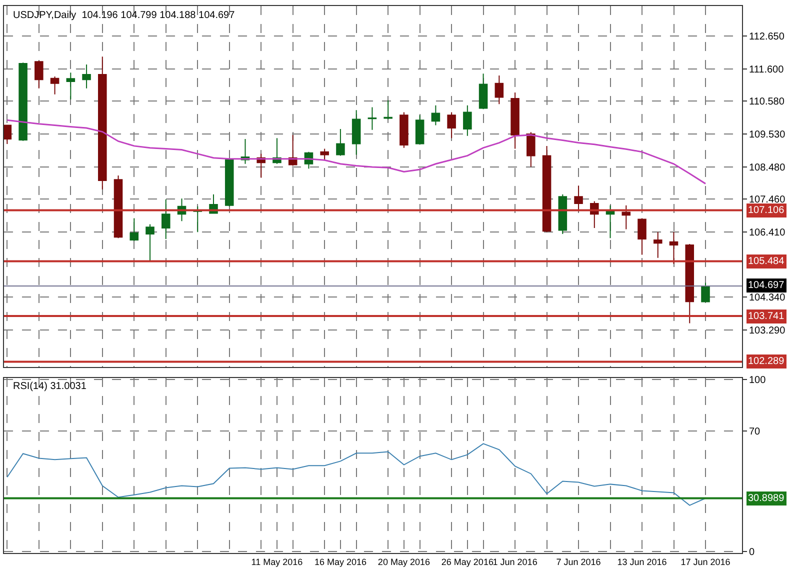  Describe the element at coordinates (767, 331) in the screenshot. I see `y-tick-label: 103.290` at that location.